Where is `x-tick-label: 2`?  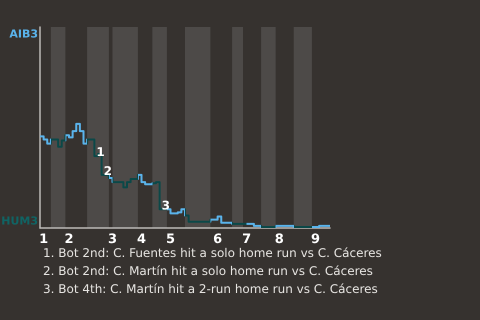 x-tick-label: 2 is located at coordinates (69, 239).